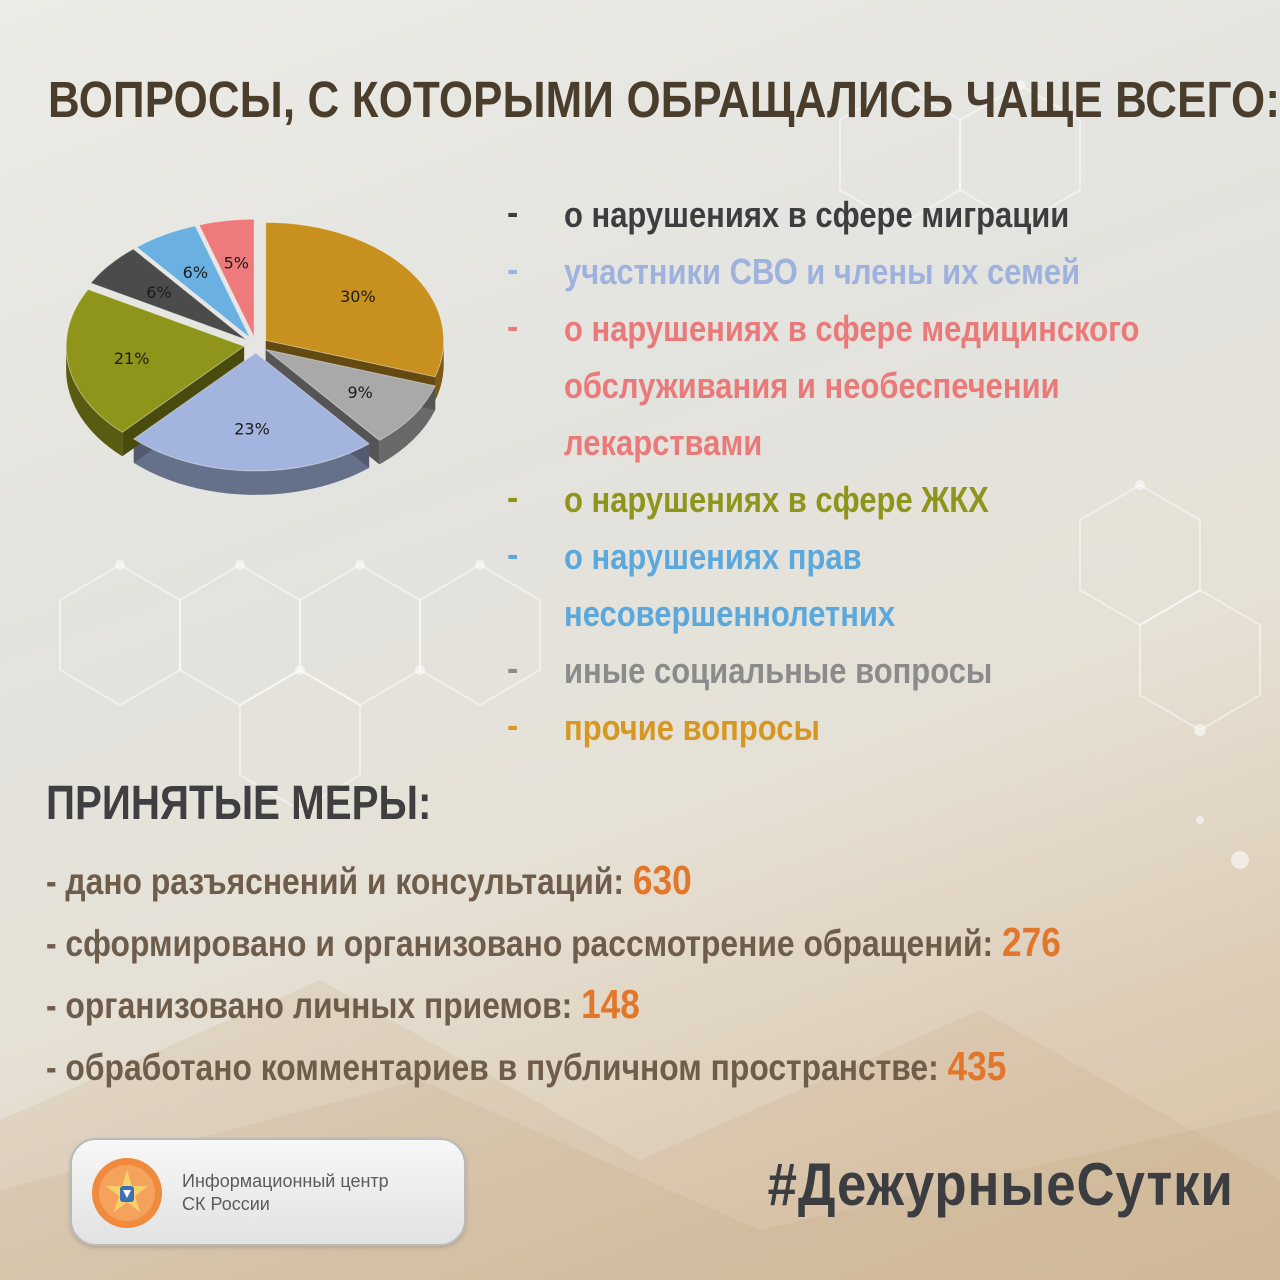  I want to click on legend-label: о нарушениях в сфере ЖКХ, so click(776, 499).